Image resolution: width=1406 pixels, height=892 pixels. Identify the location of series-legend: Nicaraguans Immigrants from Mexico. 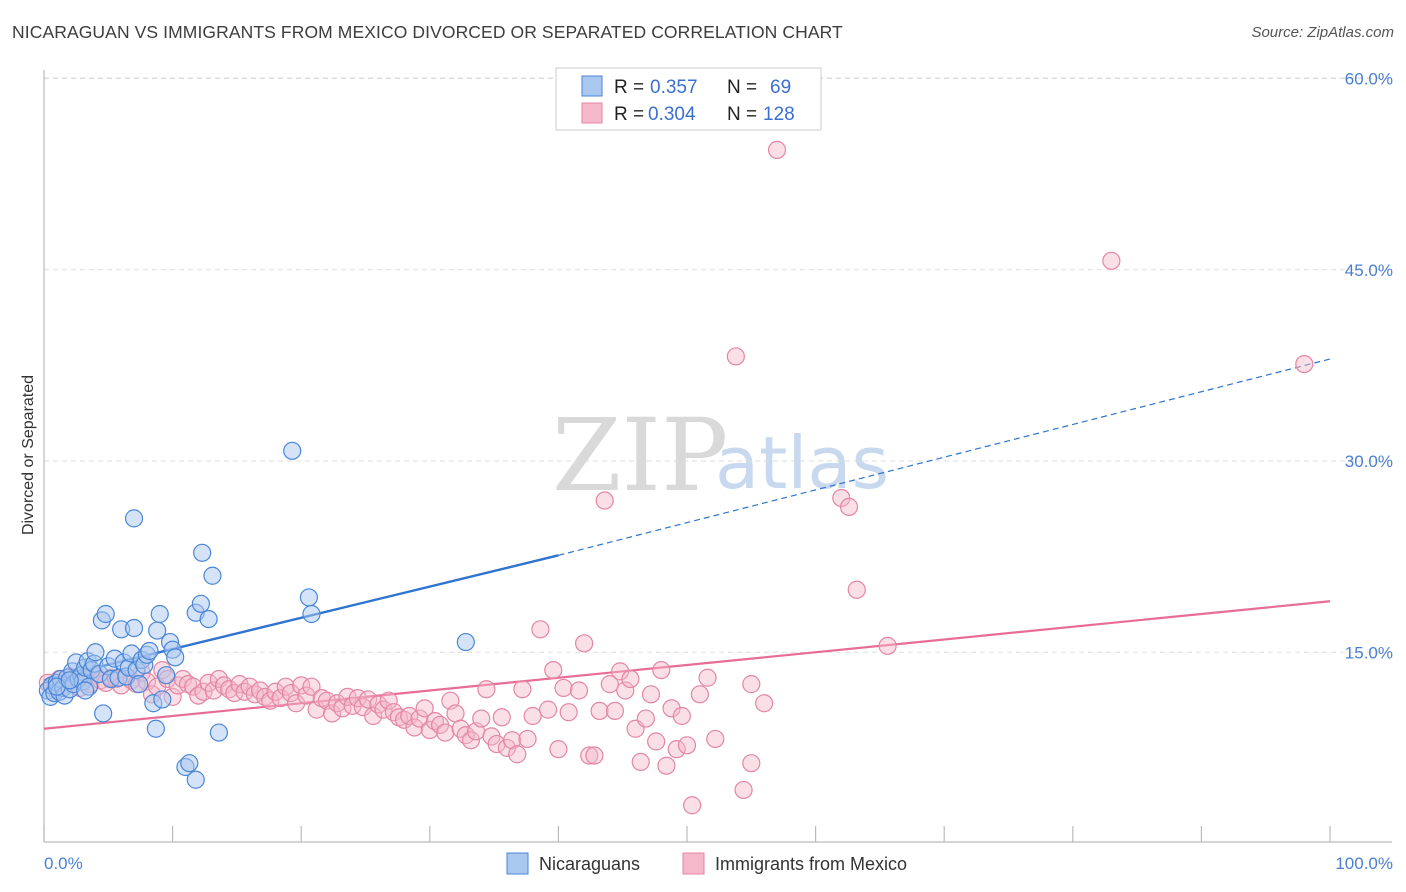
(706, 863).